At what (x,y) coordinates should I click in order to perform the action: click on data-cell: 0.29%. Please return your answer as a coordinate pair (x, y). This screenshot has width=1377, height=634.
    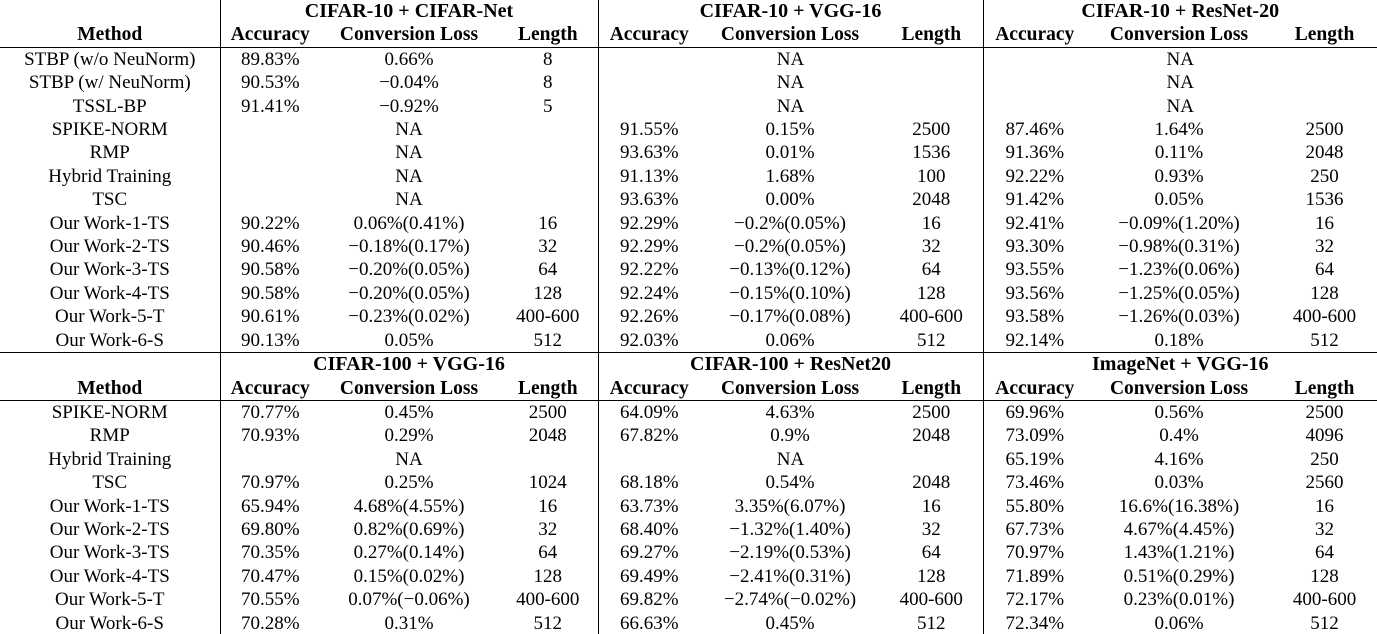
    Looking at the image, I should click on (409, 436).